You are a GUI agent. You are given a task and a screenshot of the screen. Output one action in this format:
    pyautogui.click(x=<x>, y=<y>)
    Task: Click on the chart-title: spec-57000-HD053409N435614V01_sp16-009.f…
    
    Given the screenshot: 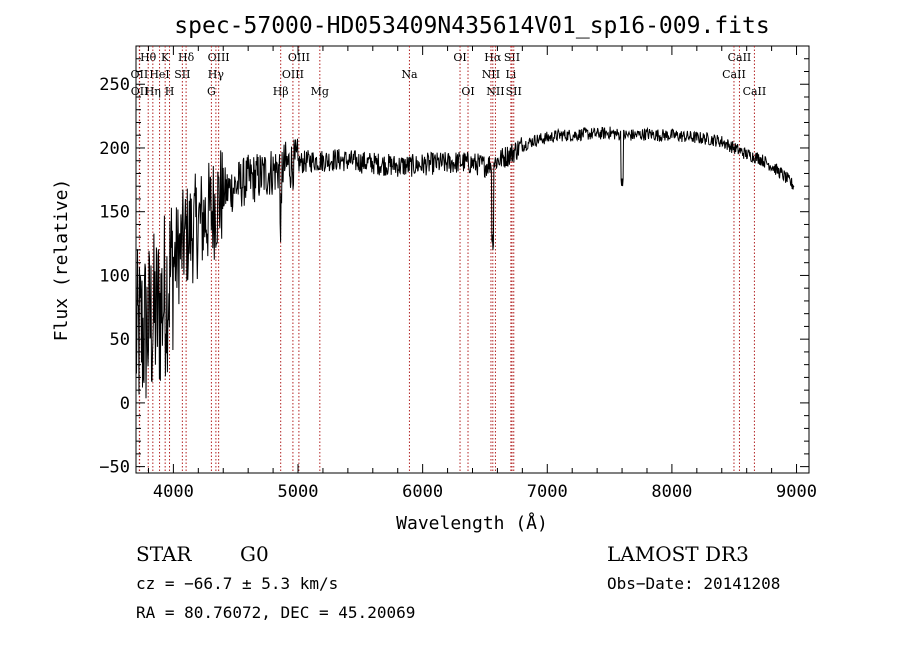 What is the action you would take?
    pyautogui.click(x=471, y=26)
    